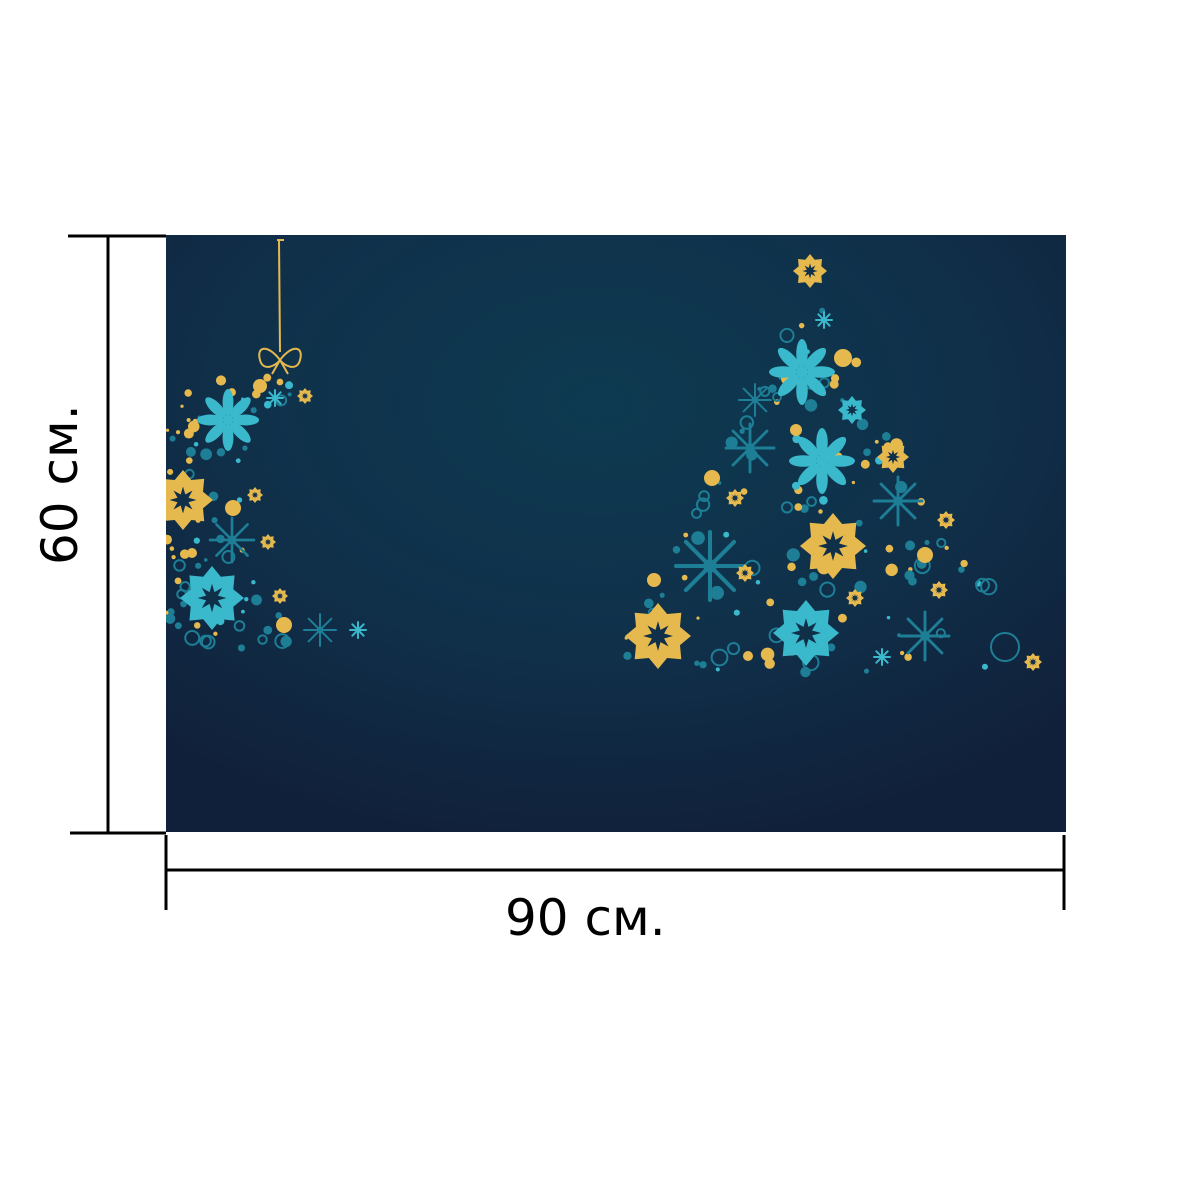 Image resolution: width=1200 pixels, height=1200 pixels. Describe the element at coordinates (280, 307) in the screenshot. I see `bauble-hanger` at that location.